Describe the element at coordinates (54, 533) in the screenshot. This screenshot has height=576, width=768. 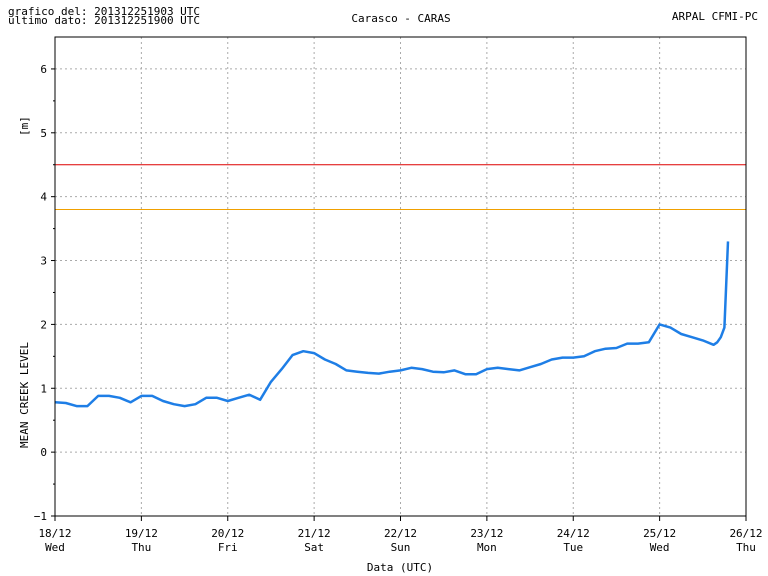
I see `x-tick-date: 18/12` at that location.